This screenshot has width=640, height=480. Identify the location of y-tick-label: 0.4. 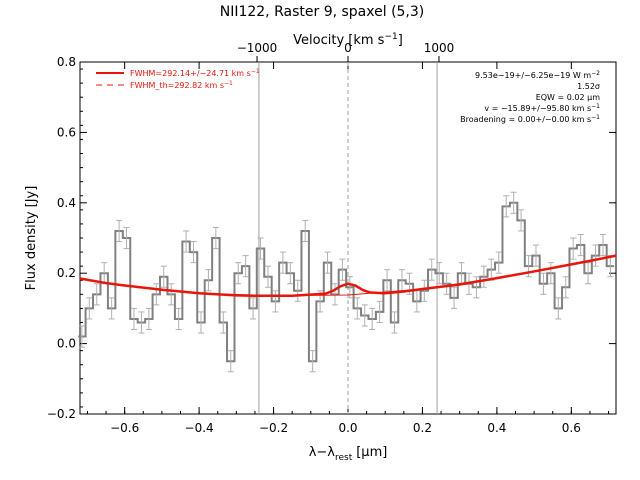
(66, 203).